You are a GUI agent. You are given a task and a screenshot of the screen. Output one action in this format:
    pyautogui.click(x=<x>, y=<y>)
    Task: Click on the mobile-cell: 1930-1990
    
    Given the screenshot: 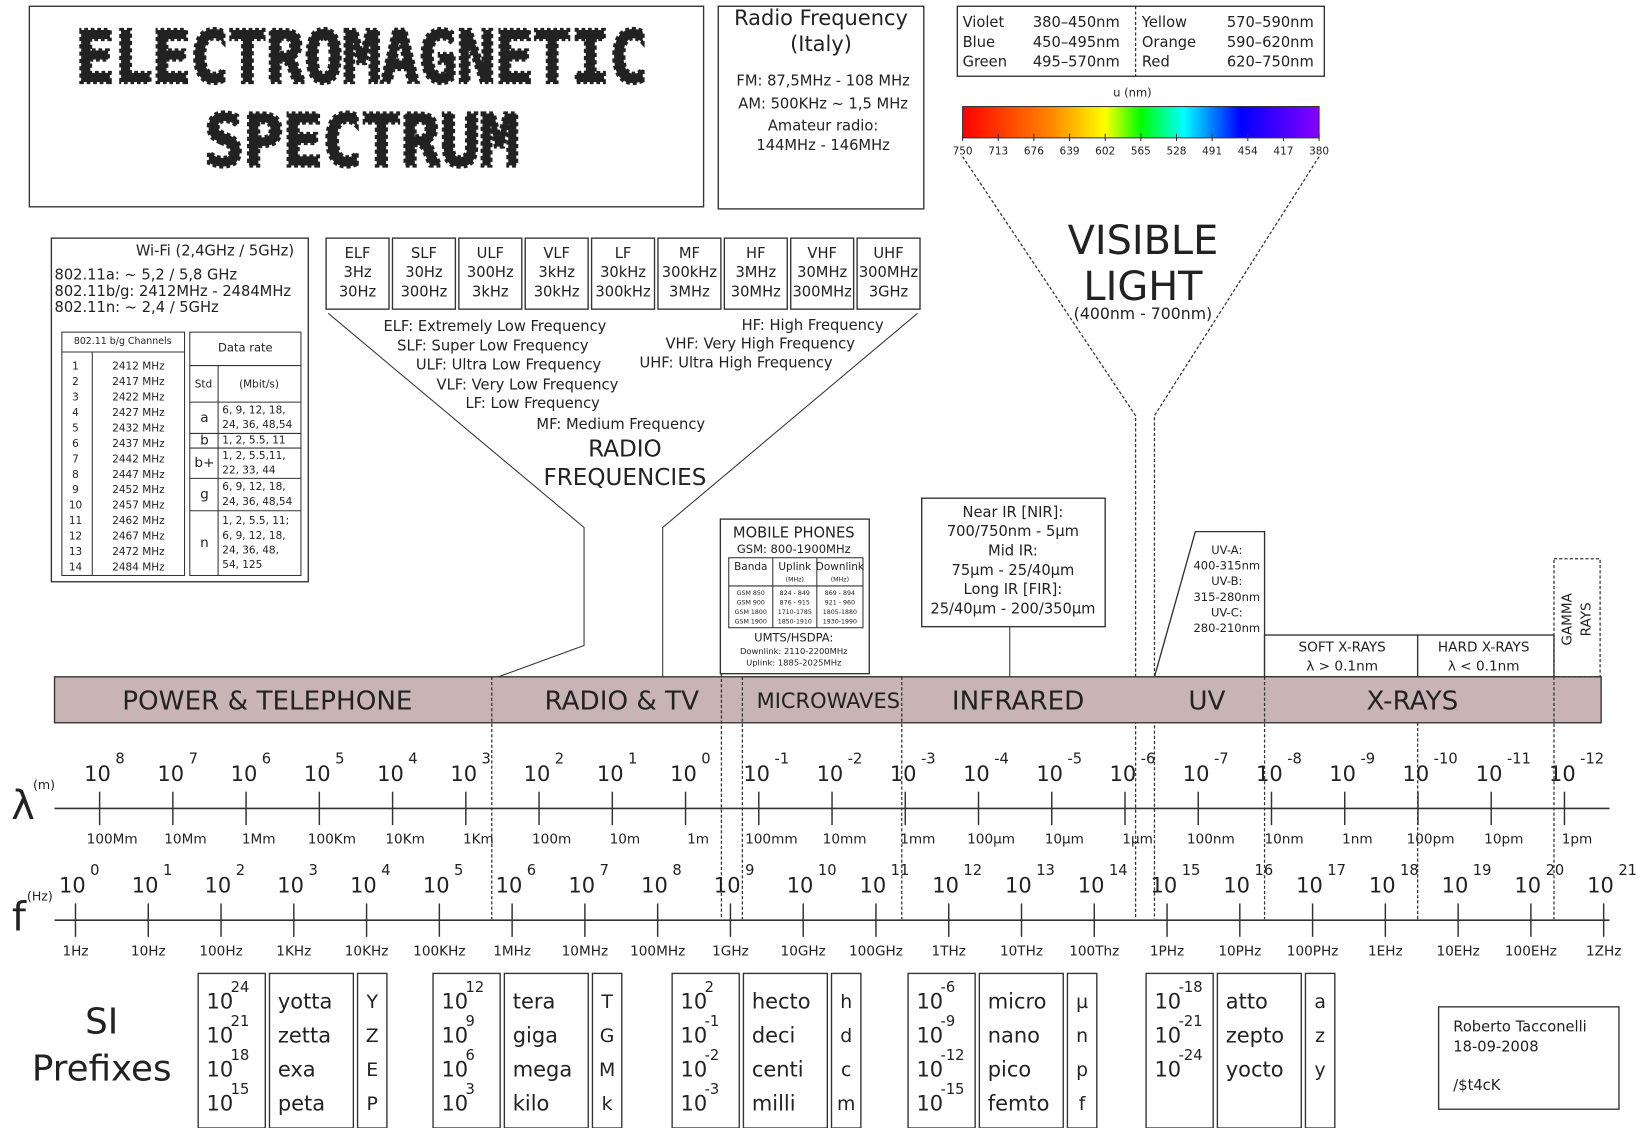 What is the action you would take?
    pyautogui.click(x=840, y=621)
    